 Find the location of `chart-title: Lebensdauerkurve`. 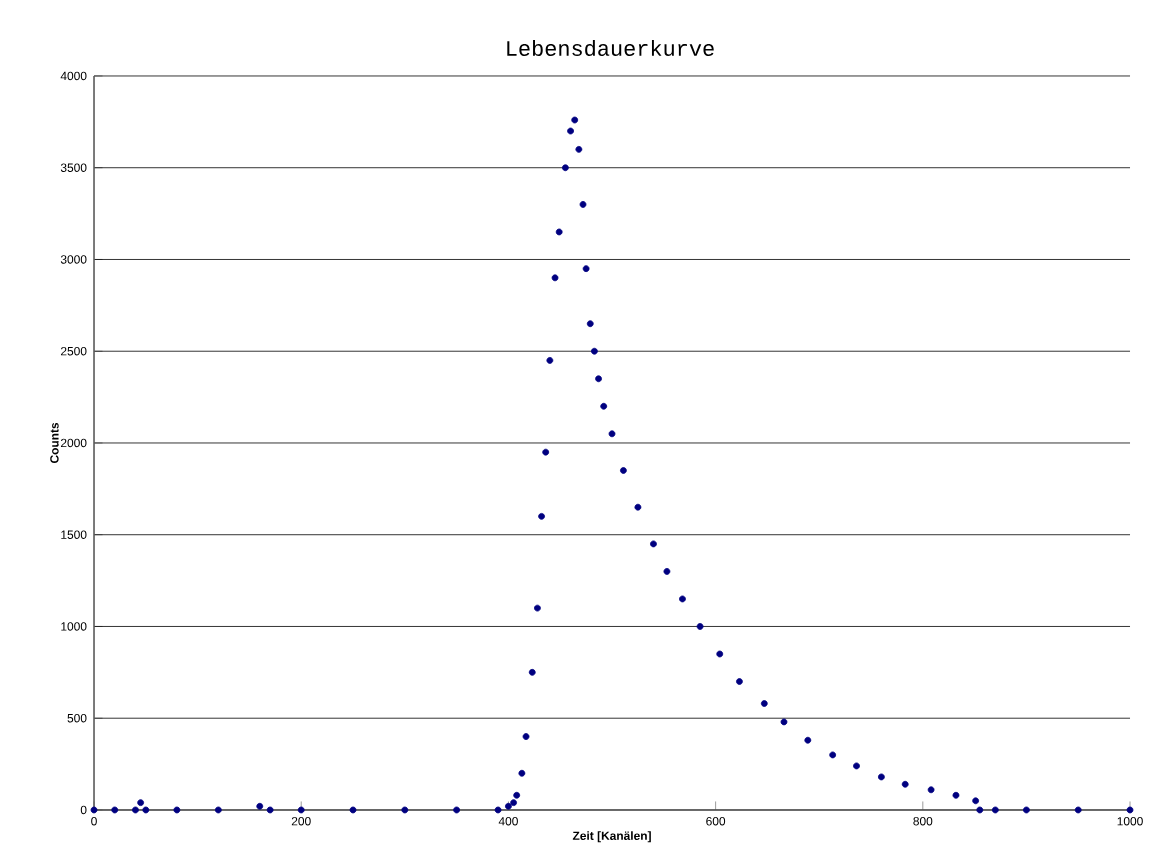

chart-title: Lebensdauerkurve is located at coordinates (610, 48).